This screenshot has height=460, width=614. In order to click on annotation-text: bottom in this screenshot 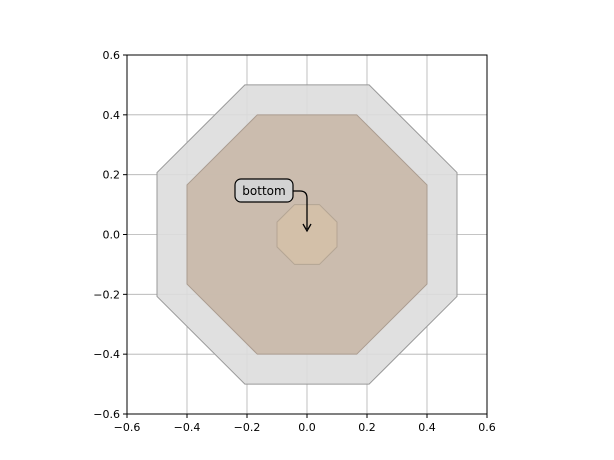, I will do `click(263, 191)`.